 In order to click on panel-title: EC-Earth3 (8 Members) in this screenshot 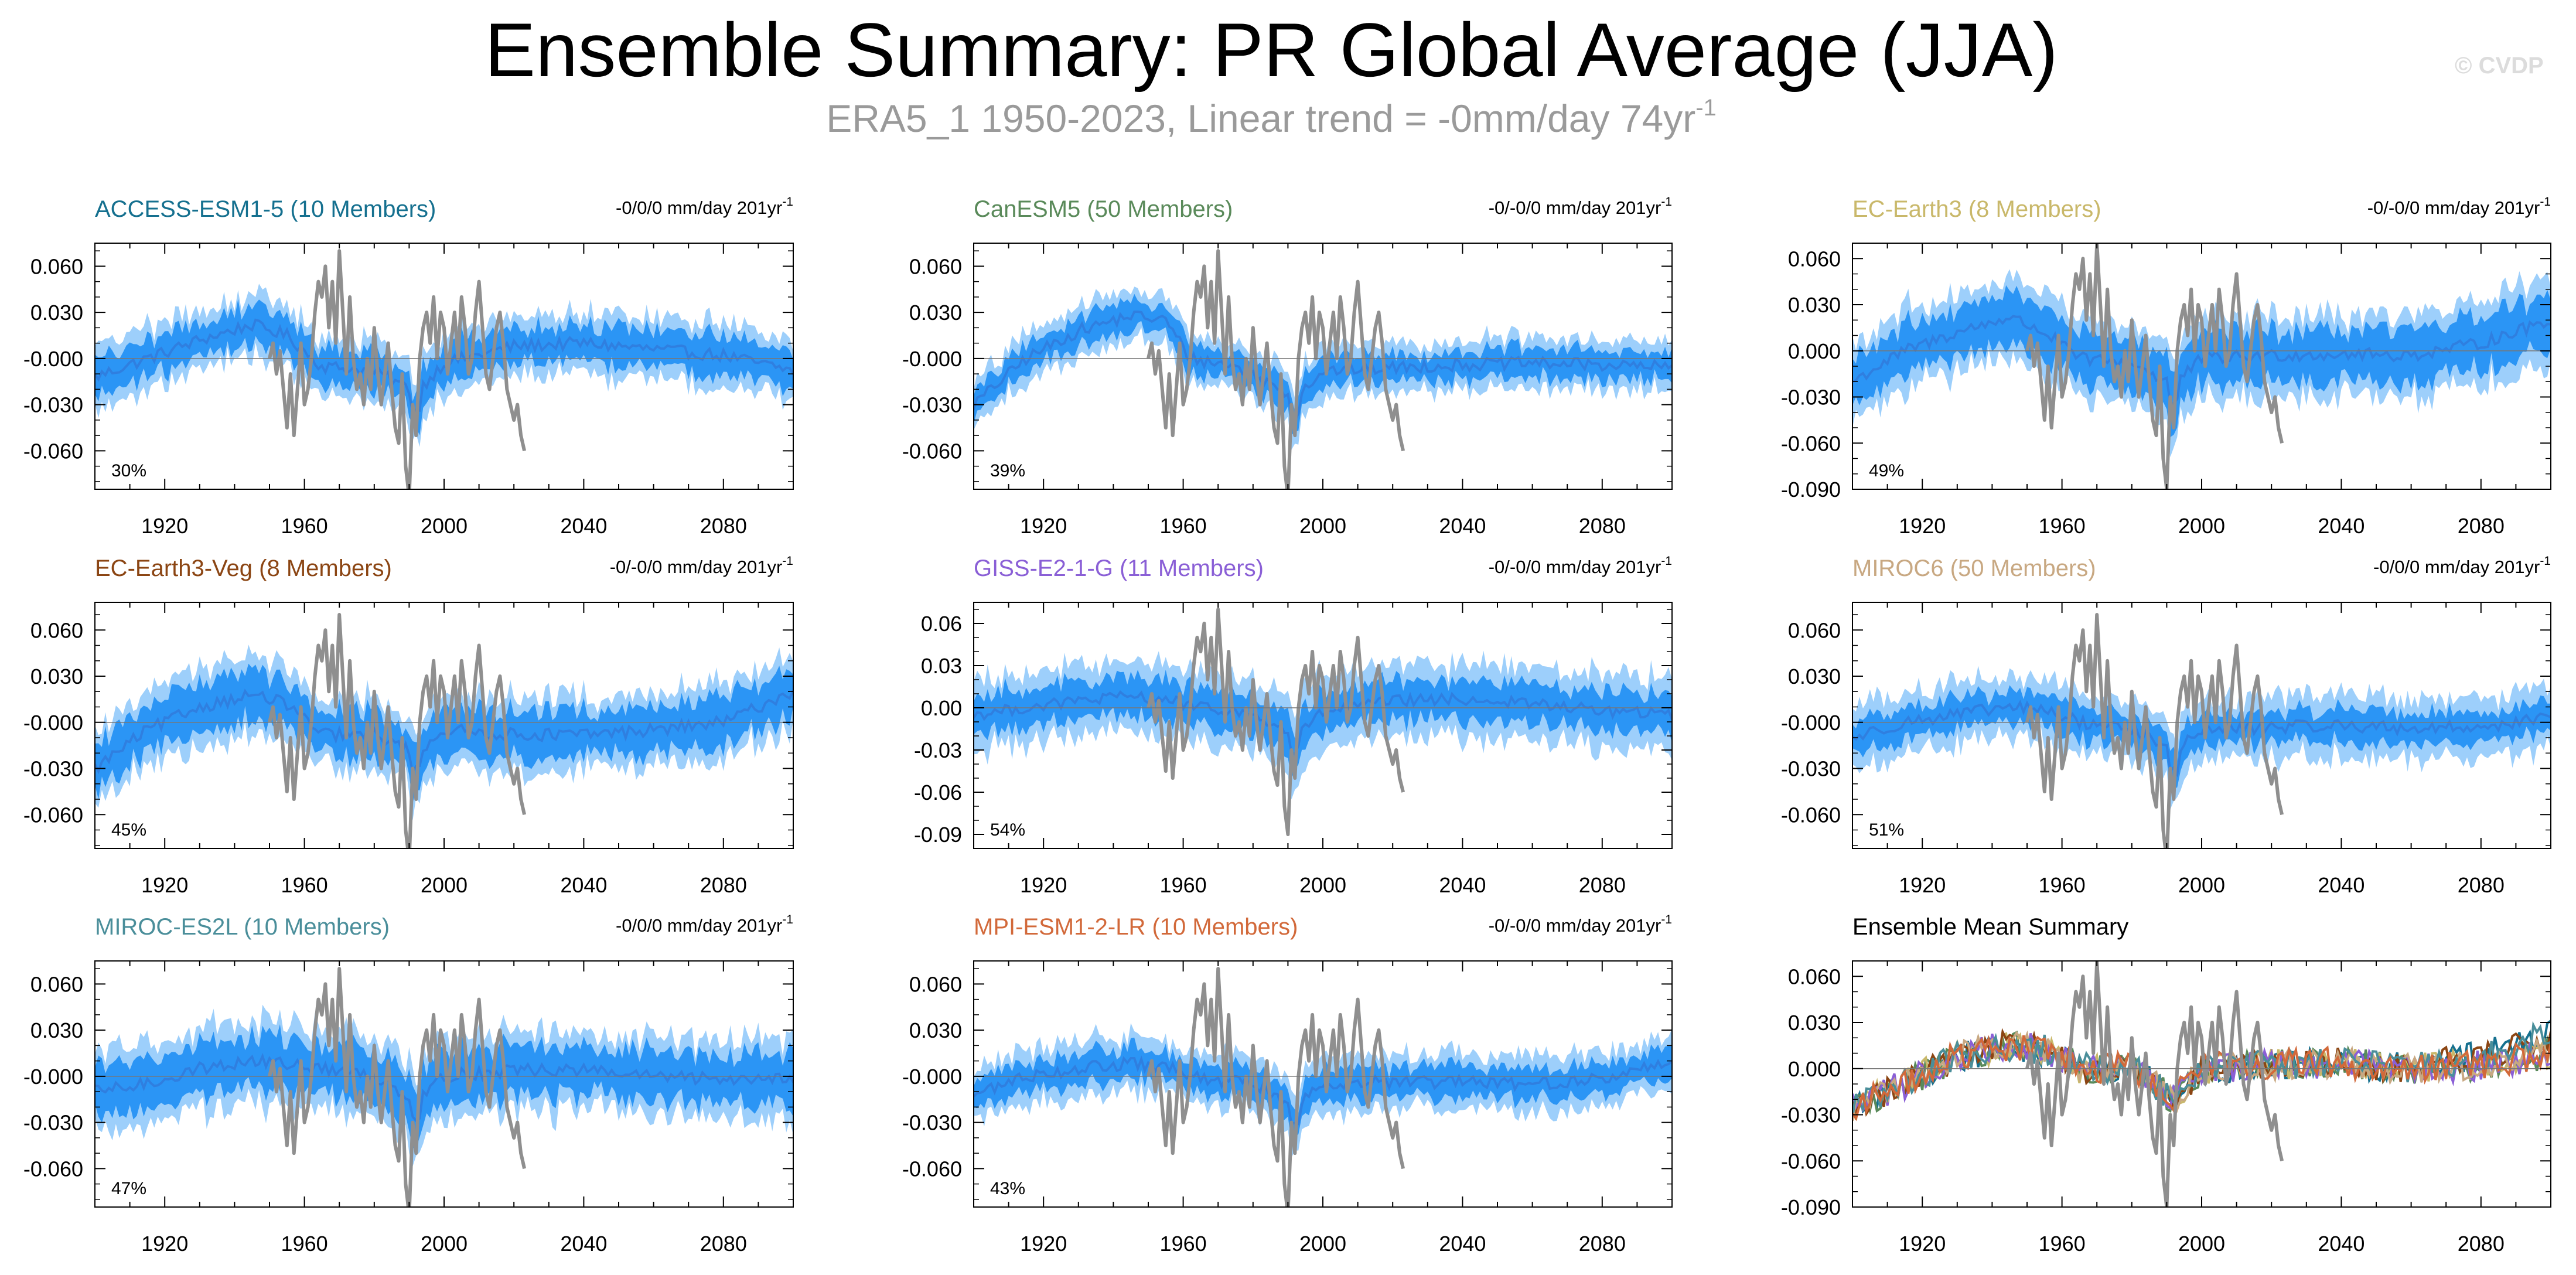, I will do `click(1977, 209)`.